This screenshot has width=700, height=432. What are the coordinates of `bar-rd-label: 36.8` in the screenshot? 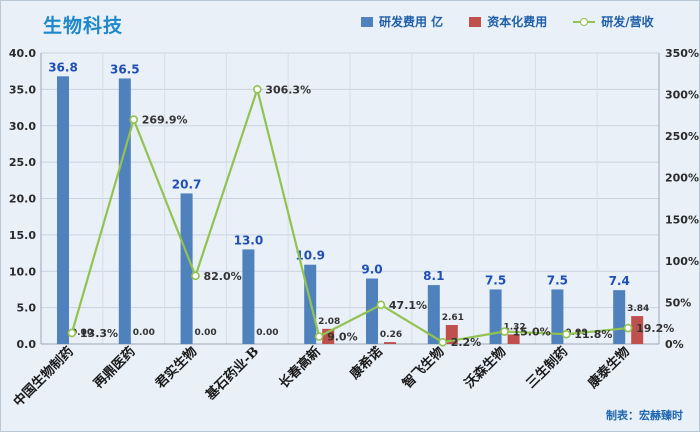 It's located at (63, 67).